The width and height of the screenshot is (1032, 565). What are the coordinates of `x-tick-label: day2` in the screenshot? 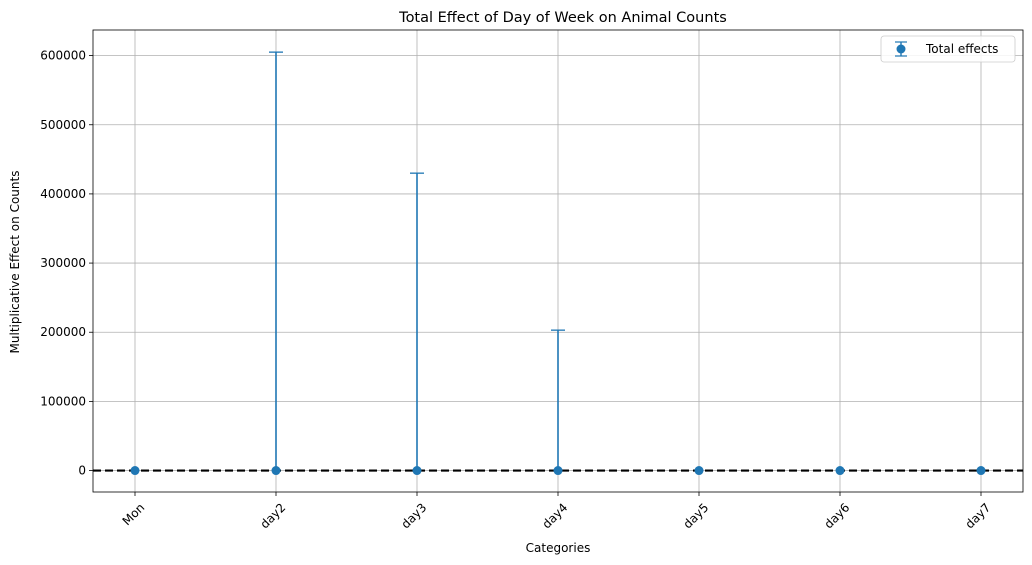 It's located at (272, 515).